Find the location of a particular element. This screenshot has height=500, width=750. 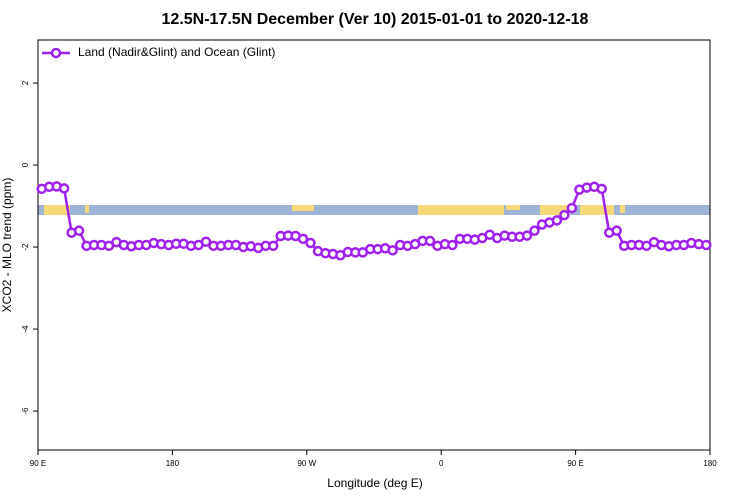

y-tick-label: -6 is located at coordinates (25, 411).